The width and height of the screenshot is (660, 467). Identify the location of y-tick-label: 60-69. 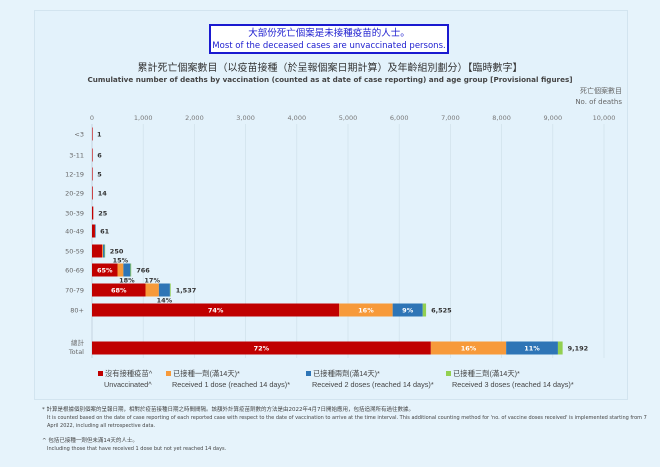
(74, 271).